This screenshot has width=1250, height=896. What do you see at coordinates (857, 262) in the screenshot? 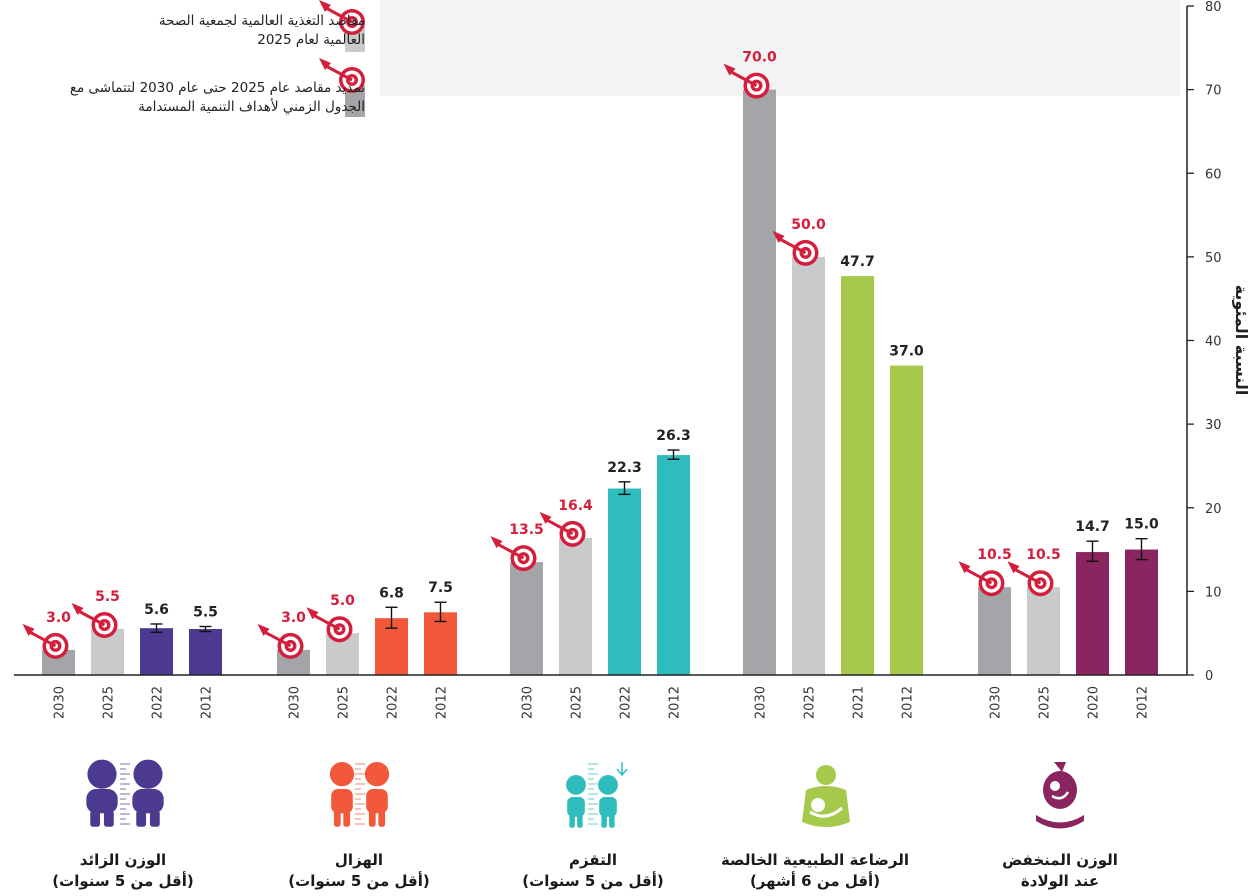
I see `bar-value-label: 47.7` at bounding box center [857, 262].